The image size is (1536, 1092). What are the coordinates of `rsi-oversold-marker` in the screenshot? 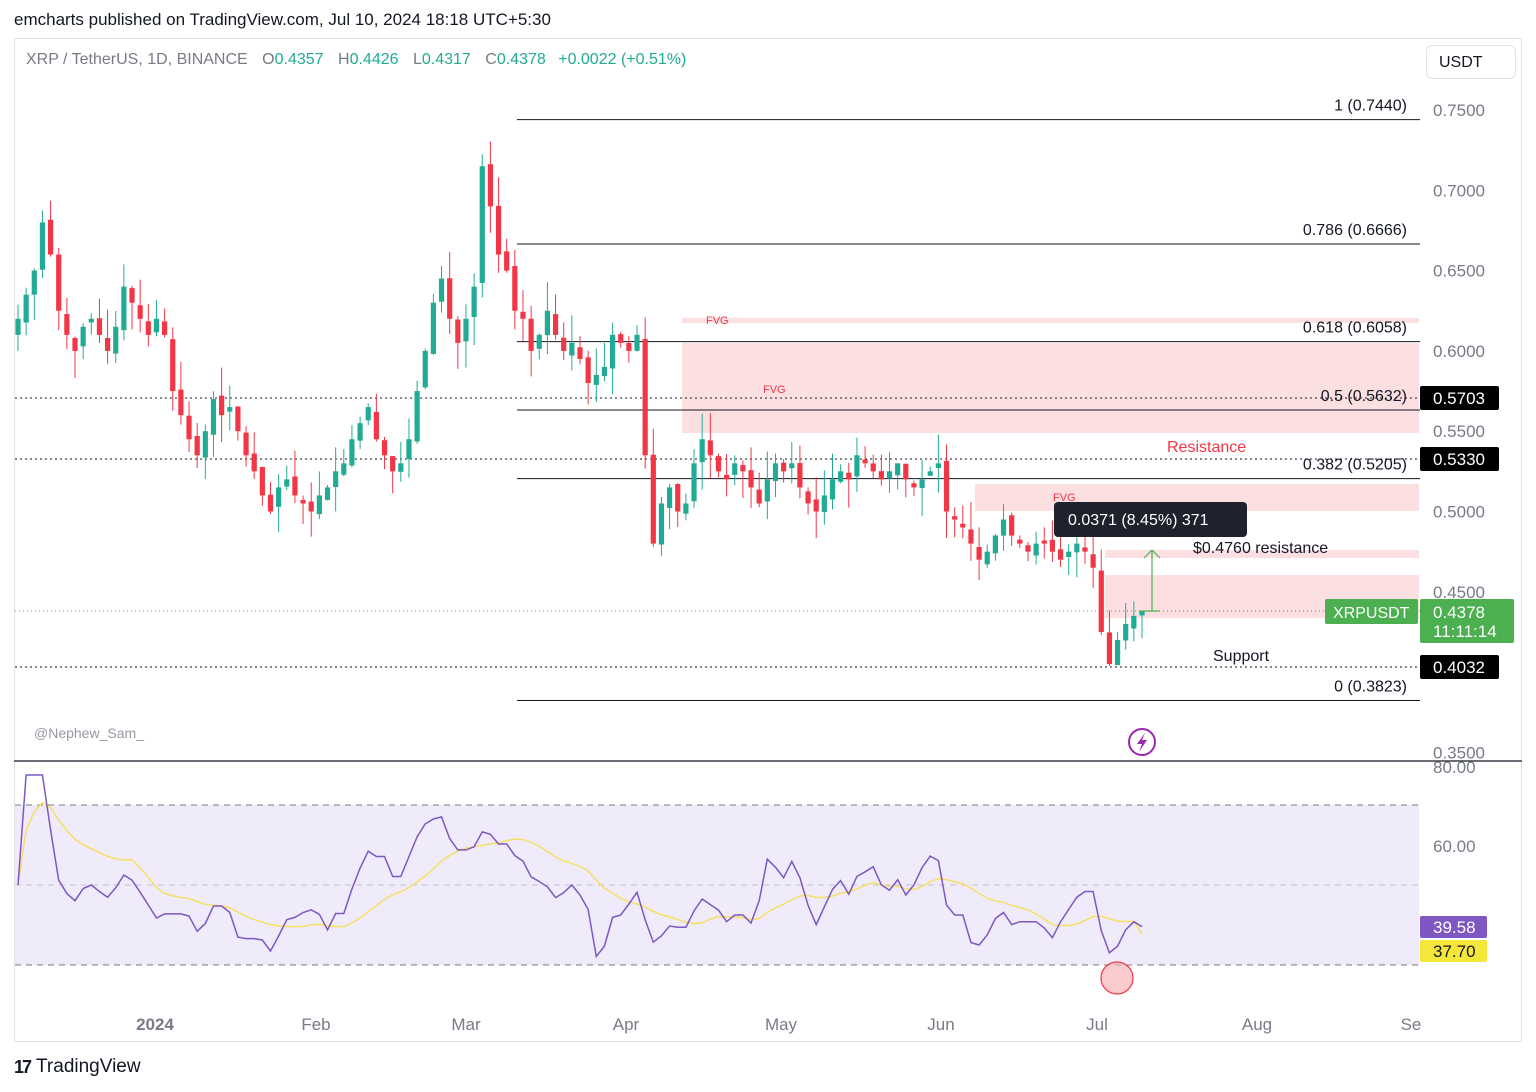 It's located at (1117, 978).